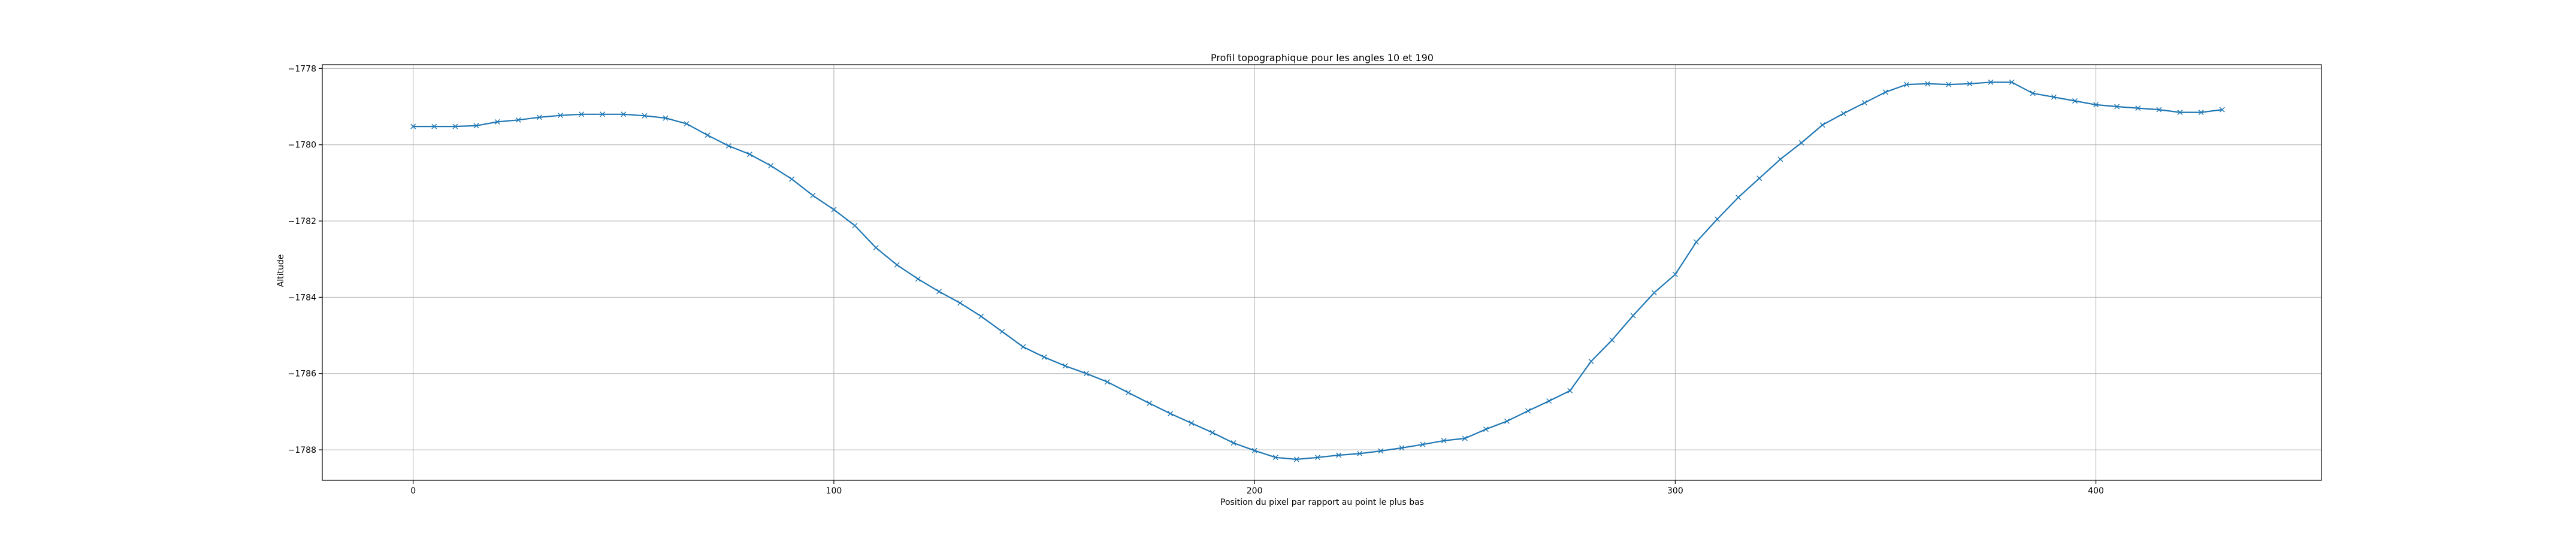 This screenshot has height=539, width=2576. What do you see at coordinates (302, 297) in the screenshot?
I see `y-tick-label: −1784` at bounding box center [302, 297].